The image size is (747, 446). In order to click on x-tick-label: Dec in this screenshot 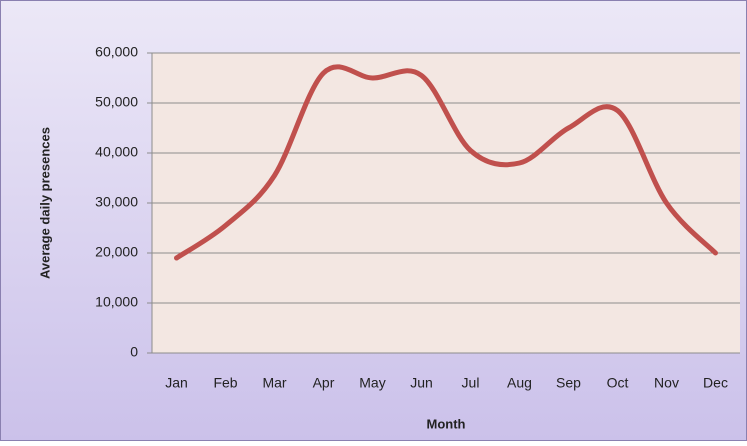, I will do `click(715, 383)`.